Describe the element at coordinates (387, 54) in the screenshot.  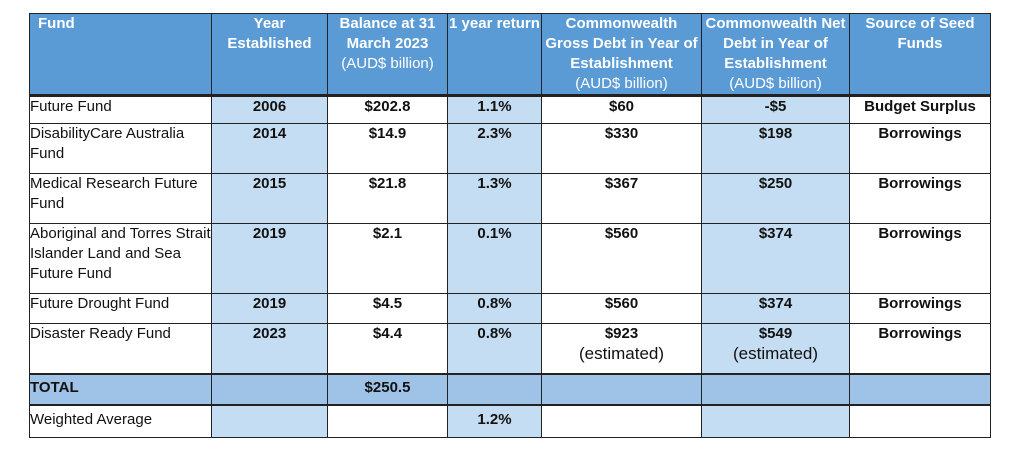
I see `header-balance: Balance at 31 March 2023 (AUD$ billion)` at that location.